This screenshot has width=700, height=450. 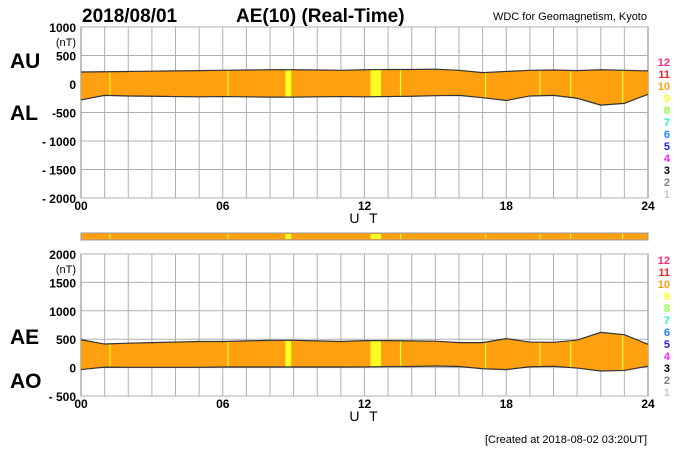 What do you see at coordinates (24, 113) in the screenshot?
I see `lower-series-label: AL` at bounding box center [24, 113].